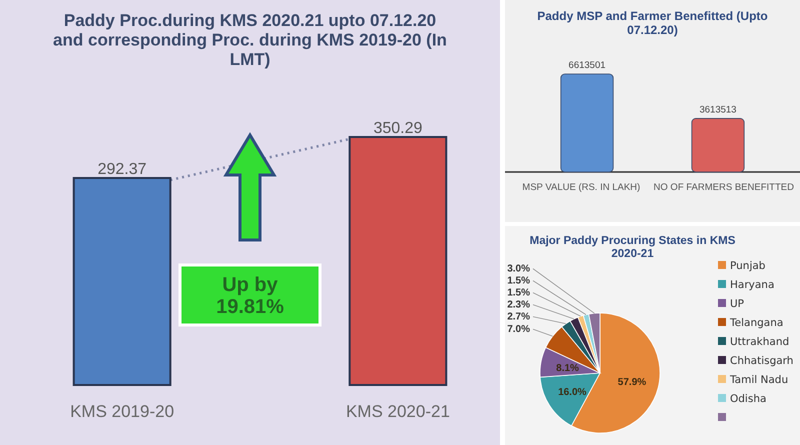  What do you see at coordinates (587, 65) in the screenshot?
I see `data-label: 6613501` at bounding box center [587, 65].